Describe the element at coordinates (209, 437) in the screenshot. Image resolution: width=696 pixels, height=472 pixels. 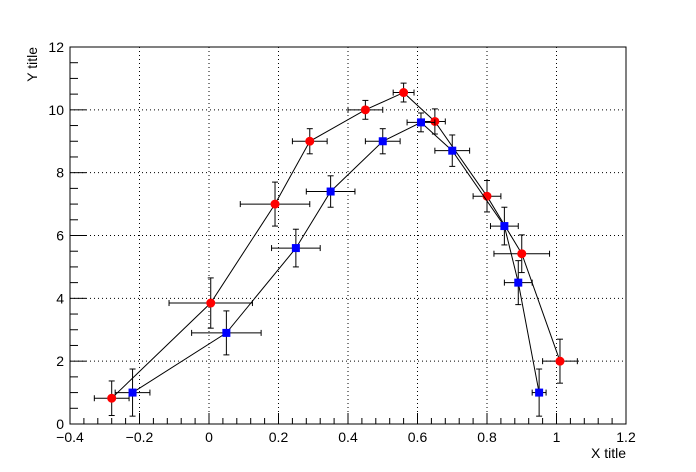
I see `x-tick-label: 0` at that location.